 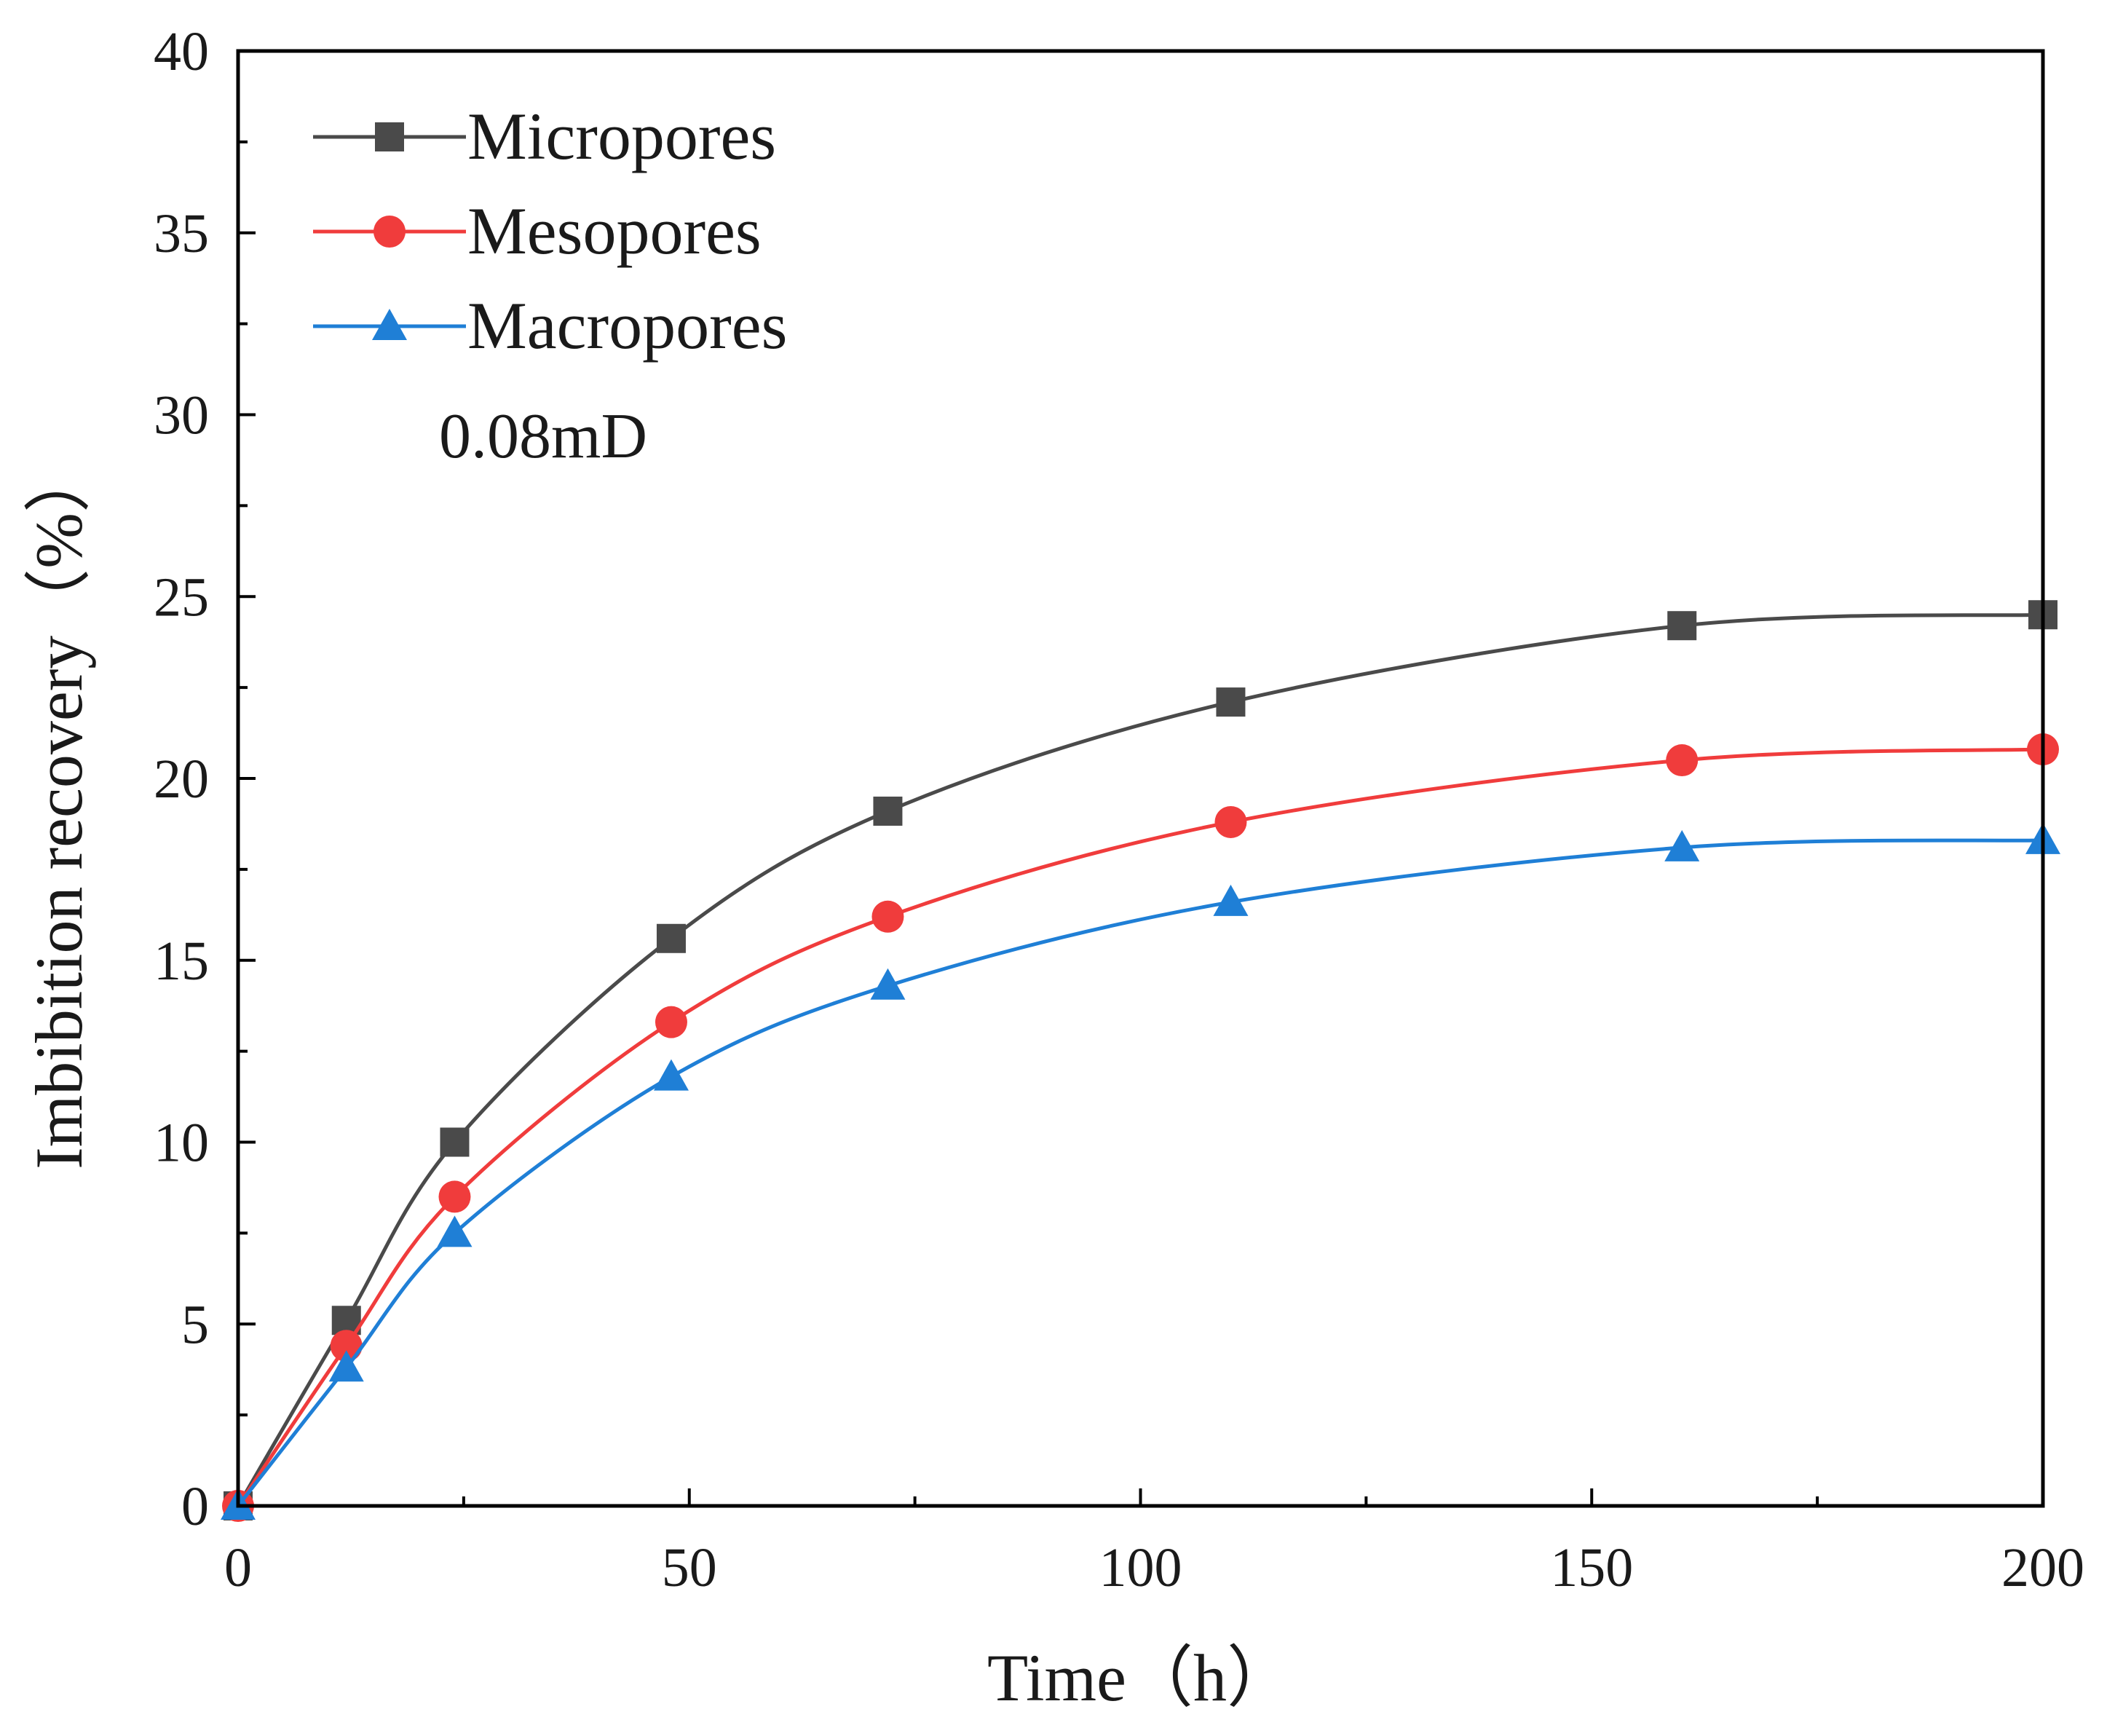 What do you see at coordinates (389, 232) in the screenshot?
I see `legend-marker-mesopores` at bounding box center [389, 232].